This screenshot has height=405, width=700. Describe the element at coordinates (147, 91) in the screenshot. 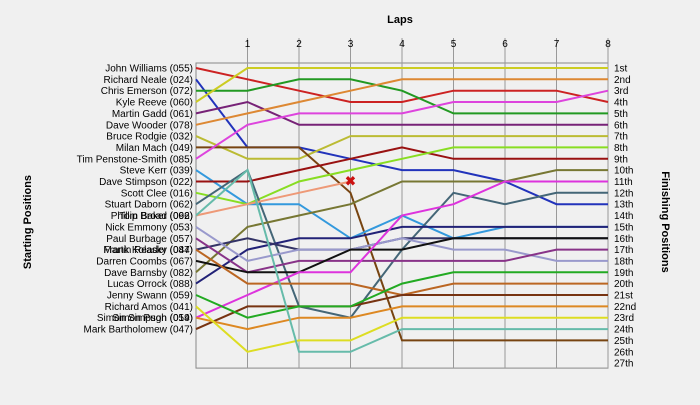

I see `starting-position-label: Chris Emerson (072)` at that location.